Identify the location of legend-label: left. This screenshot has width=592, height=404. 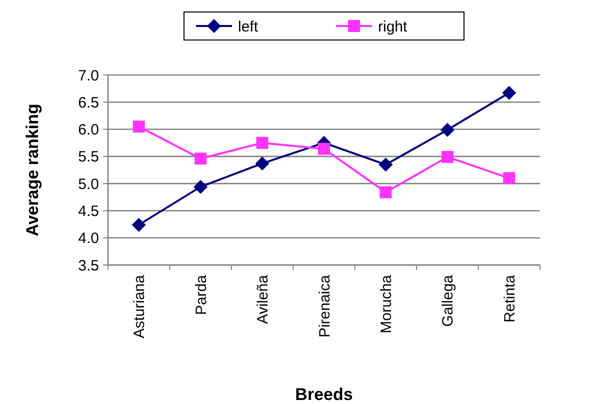
(248, 27).